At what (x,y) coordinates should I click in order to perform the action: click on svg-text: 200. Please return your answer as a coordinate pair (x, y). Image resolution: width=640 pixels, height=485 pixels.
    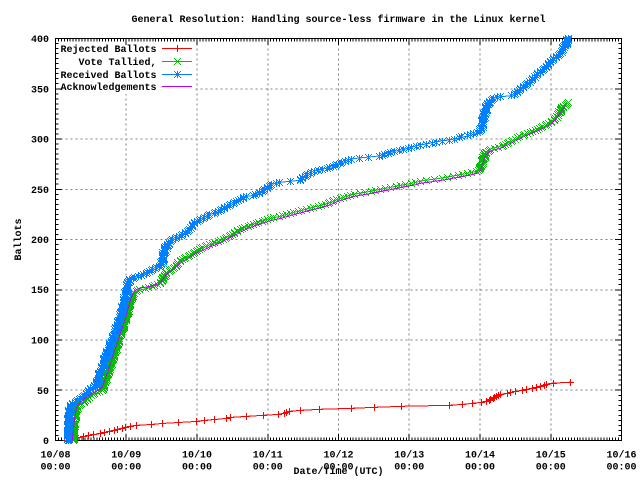
    Looking at the image, I should click on (40, 241).